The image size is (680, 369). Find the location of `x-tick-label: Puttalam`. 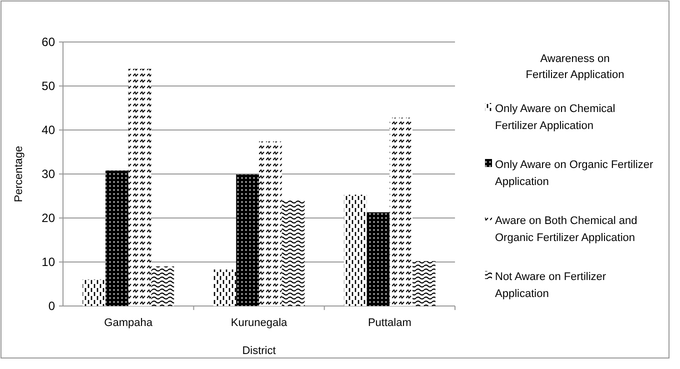

x-tick-label: Puttalam is located at coordinates (390, 323).